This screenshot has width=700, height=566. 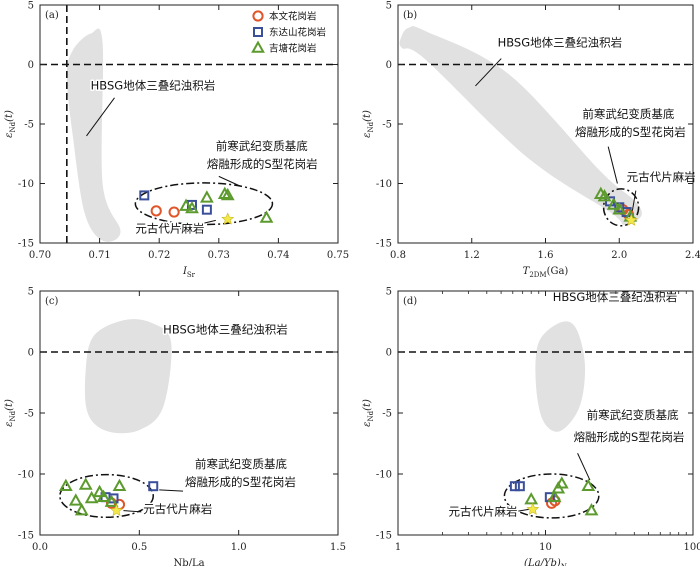 I want to click on series-square, so click(x=532, y=492).